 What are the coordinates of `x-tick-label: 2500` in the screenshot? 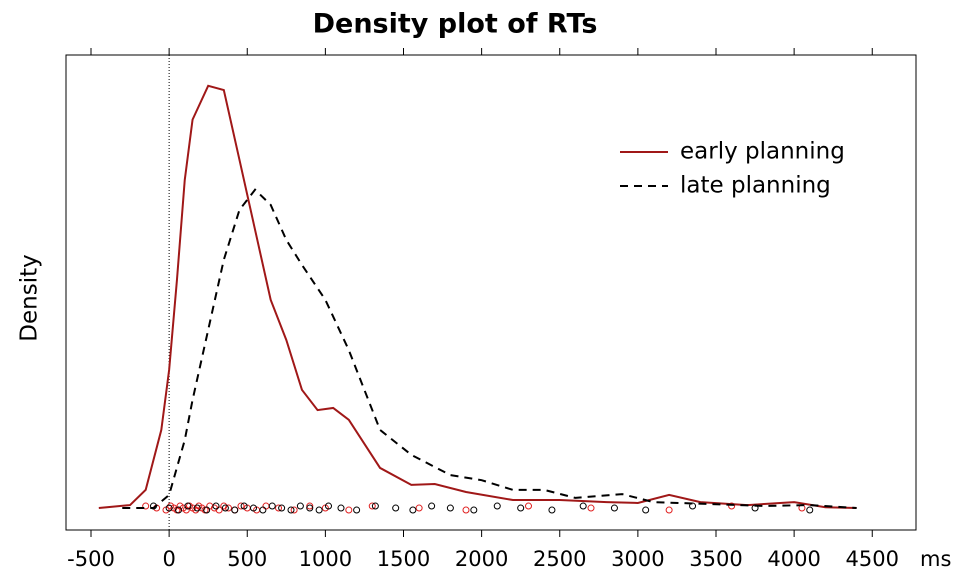 It's located at (559, 559).